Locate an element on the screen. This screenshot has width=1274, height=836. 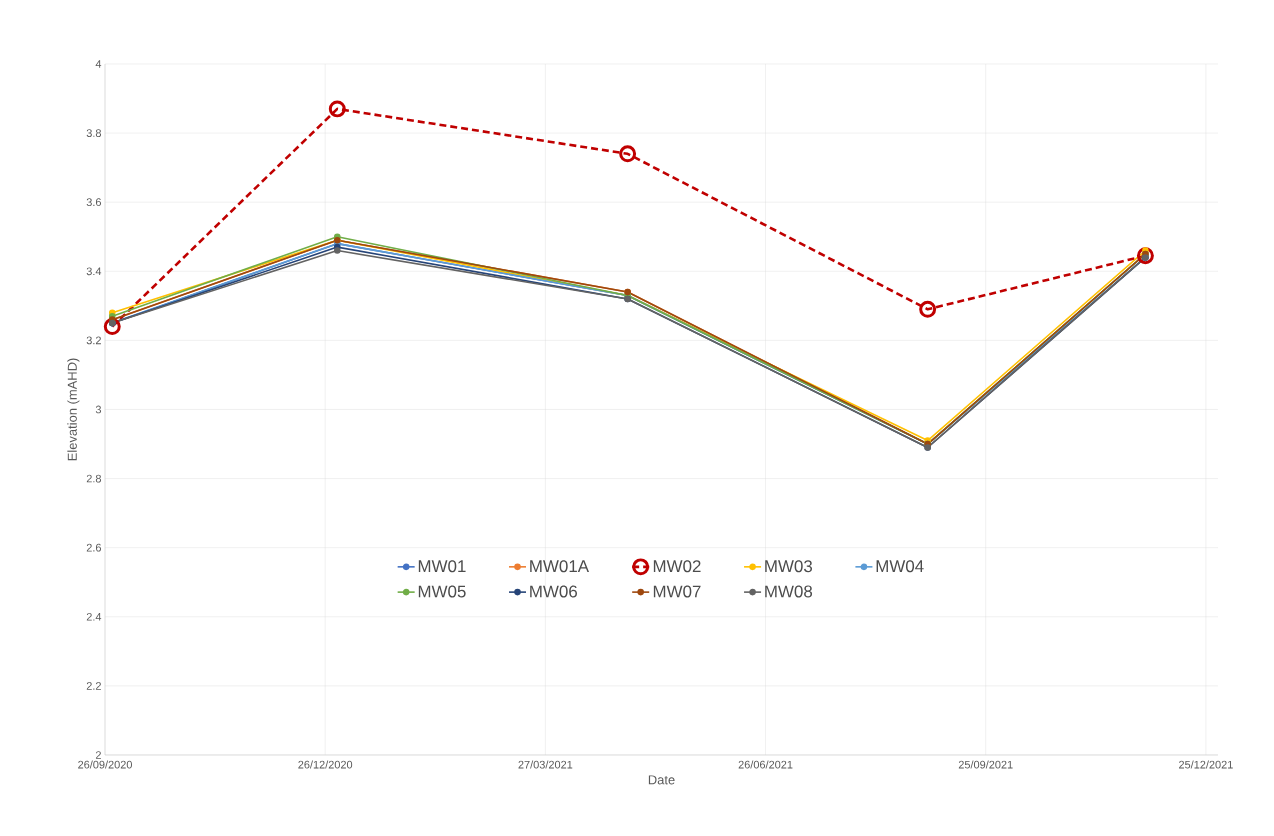
y-tick-label: 2.8 is located at coordinates (93, 478).